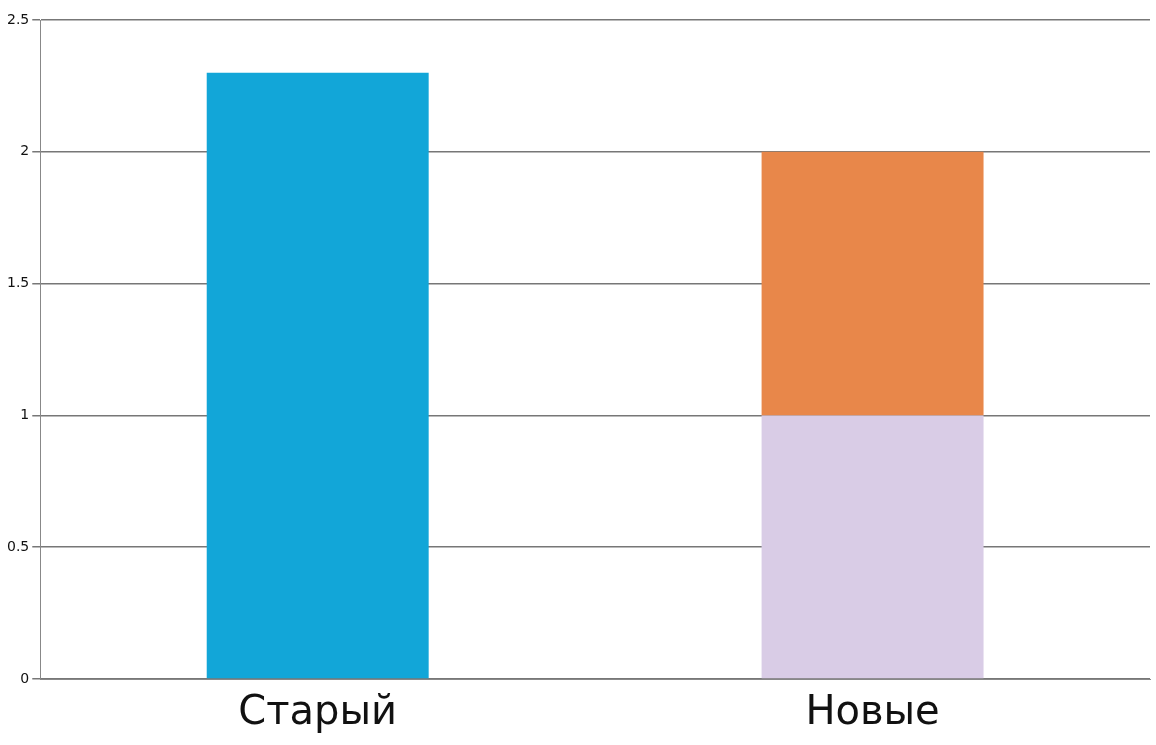  I want to click on y-tick-label: 1.5, so click(18, 282).